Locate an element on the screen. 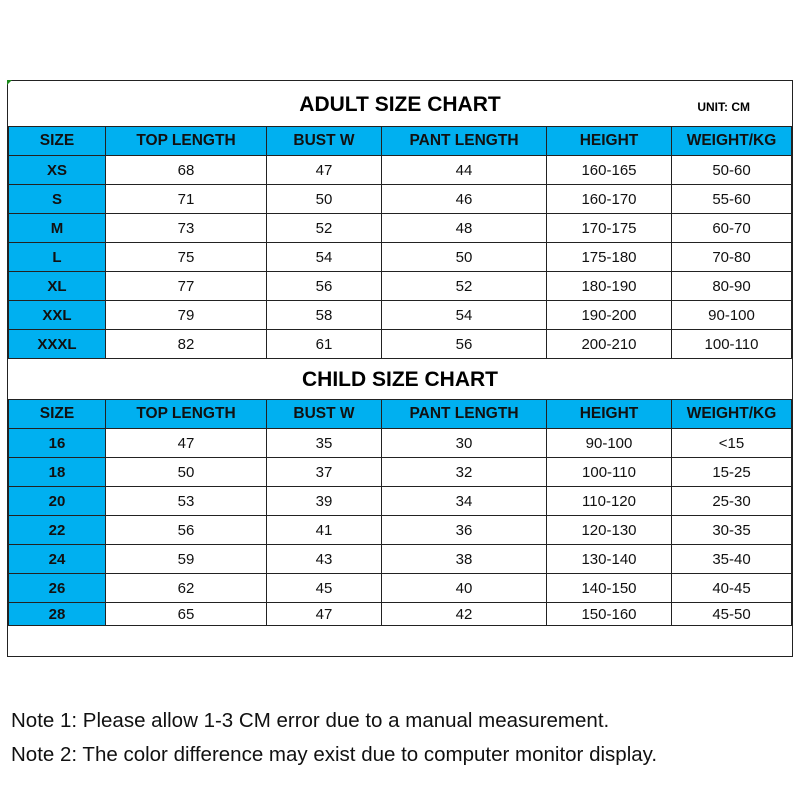 The image size is (800, 800). table-row: M 73 52 48 170-175 60-70 is located at coordinates (400, 228).